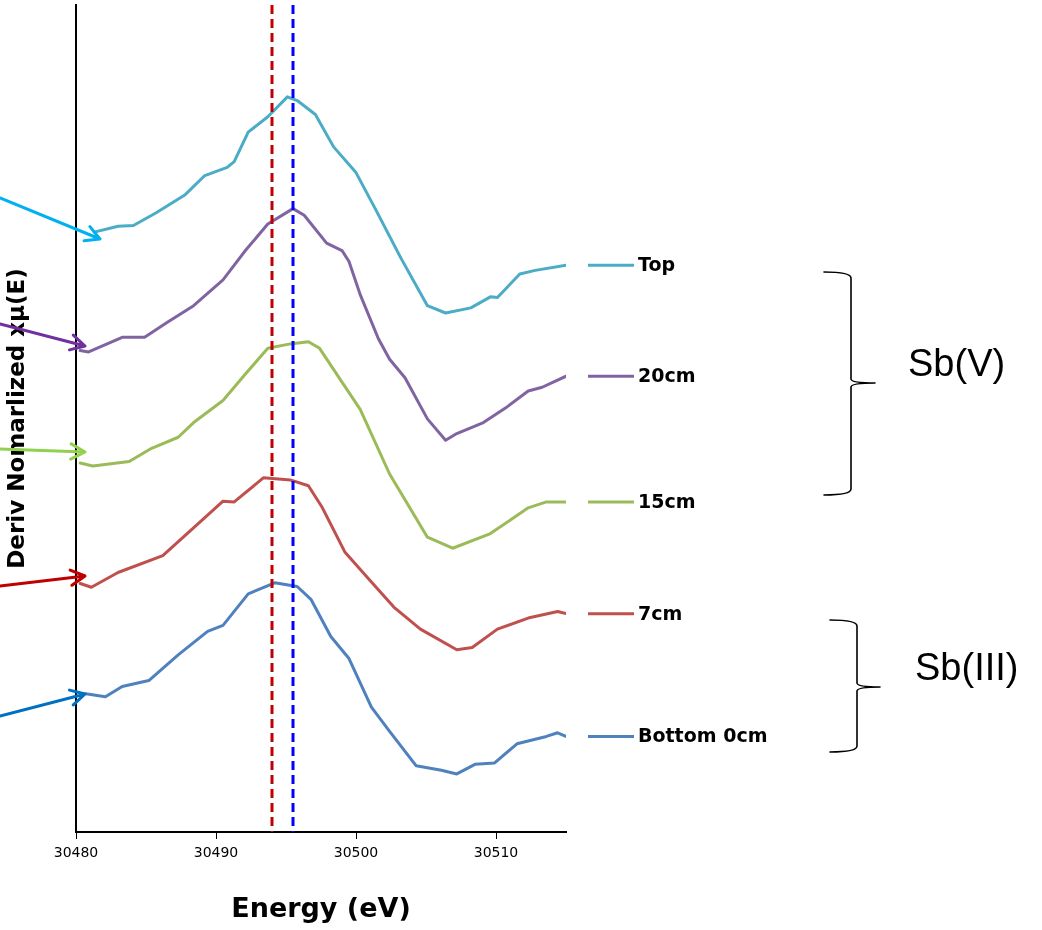 The height and width of the screenshot is (930, 1042). I want to click on text: Sb(III), so click(967, 667).